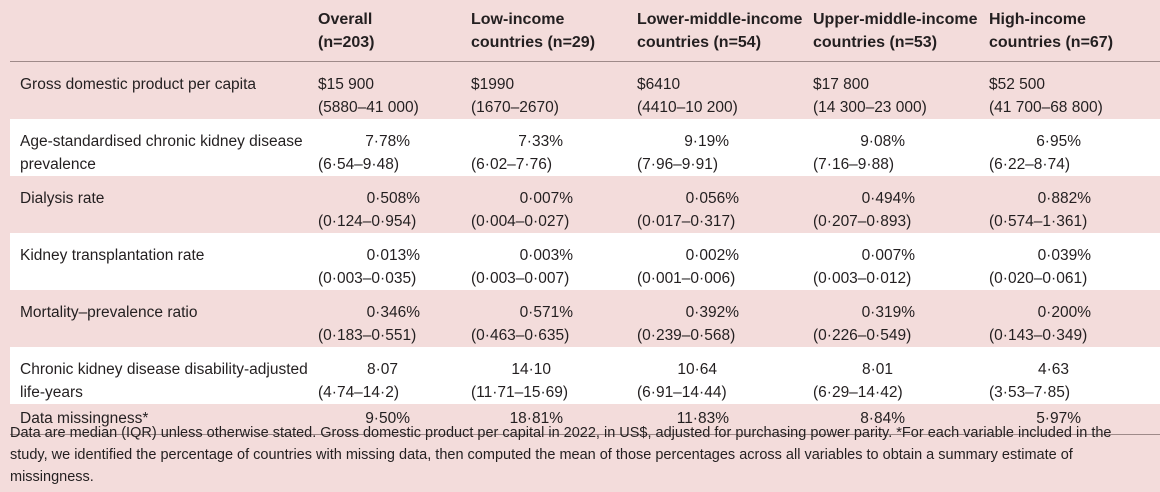 The image size is (1160, 492). What do you see at coordinates (1029, 381) in the screenshot?
I see `table-cell: 4·63 (3·53–7·85)` at bounding box center [1029, 381].